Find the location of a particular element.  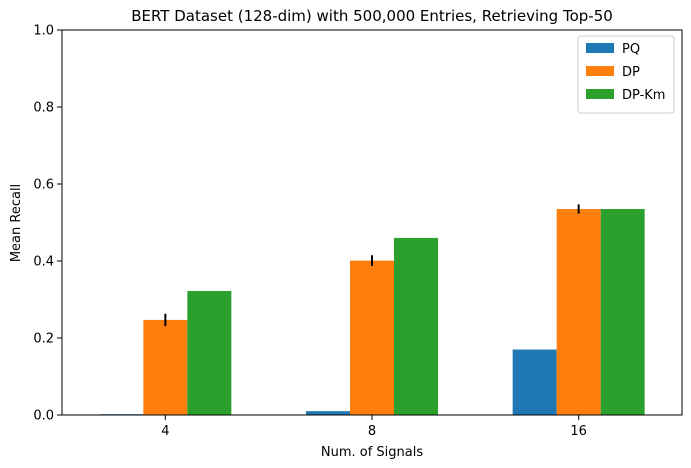

legend: PQ DP DP-Km is located at coordinates (626, 74).